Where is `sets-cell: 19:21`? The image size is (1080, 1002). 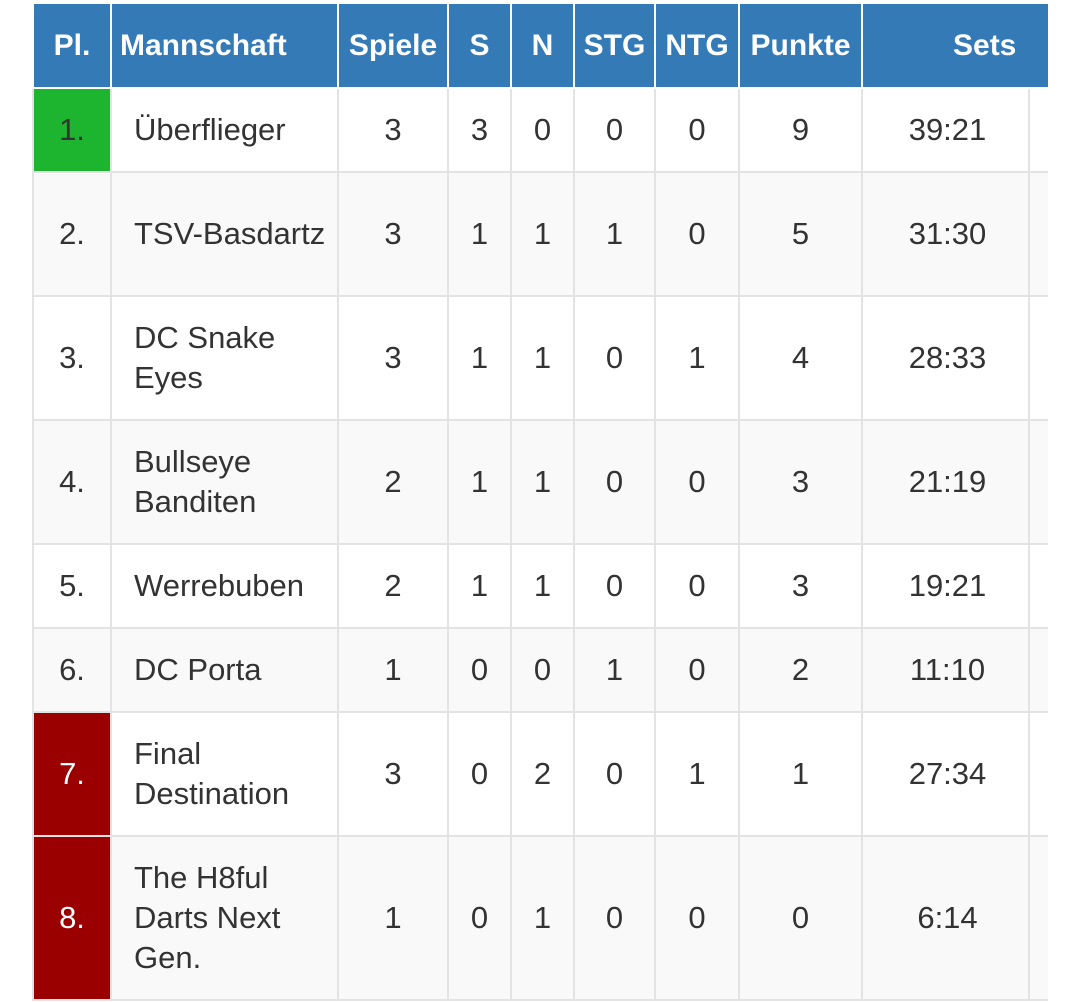
sets-cell: 19:21 is located at coordinates (945, 586).